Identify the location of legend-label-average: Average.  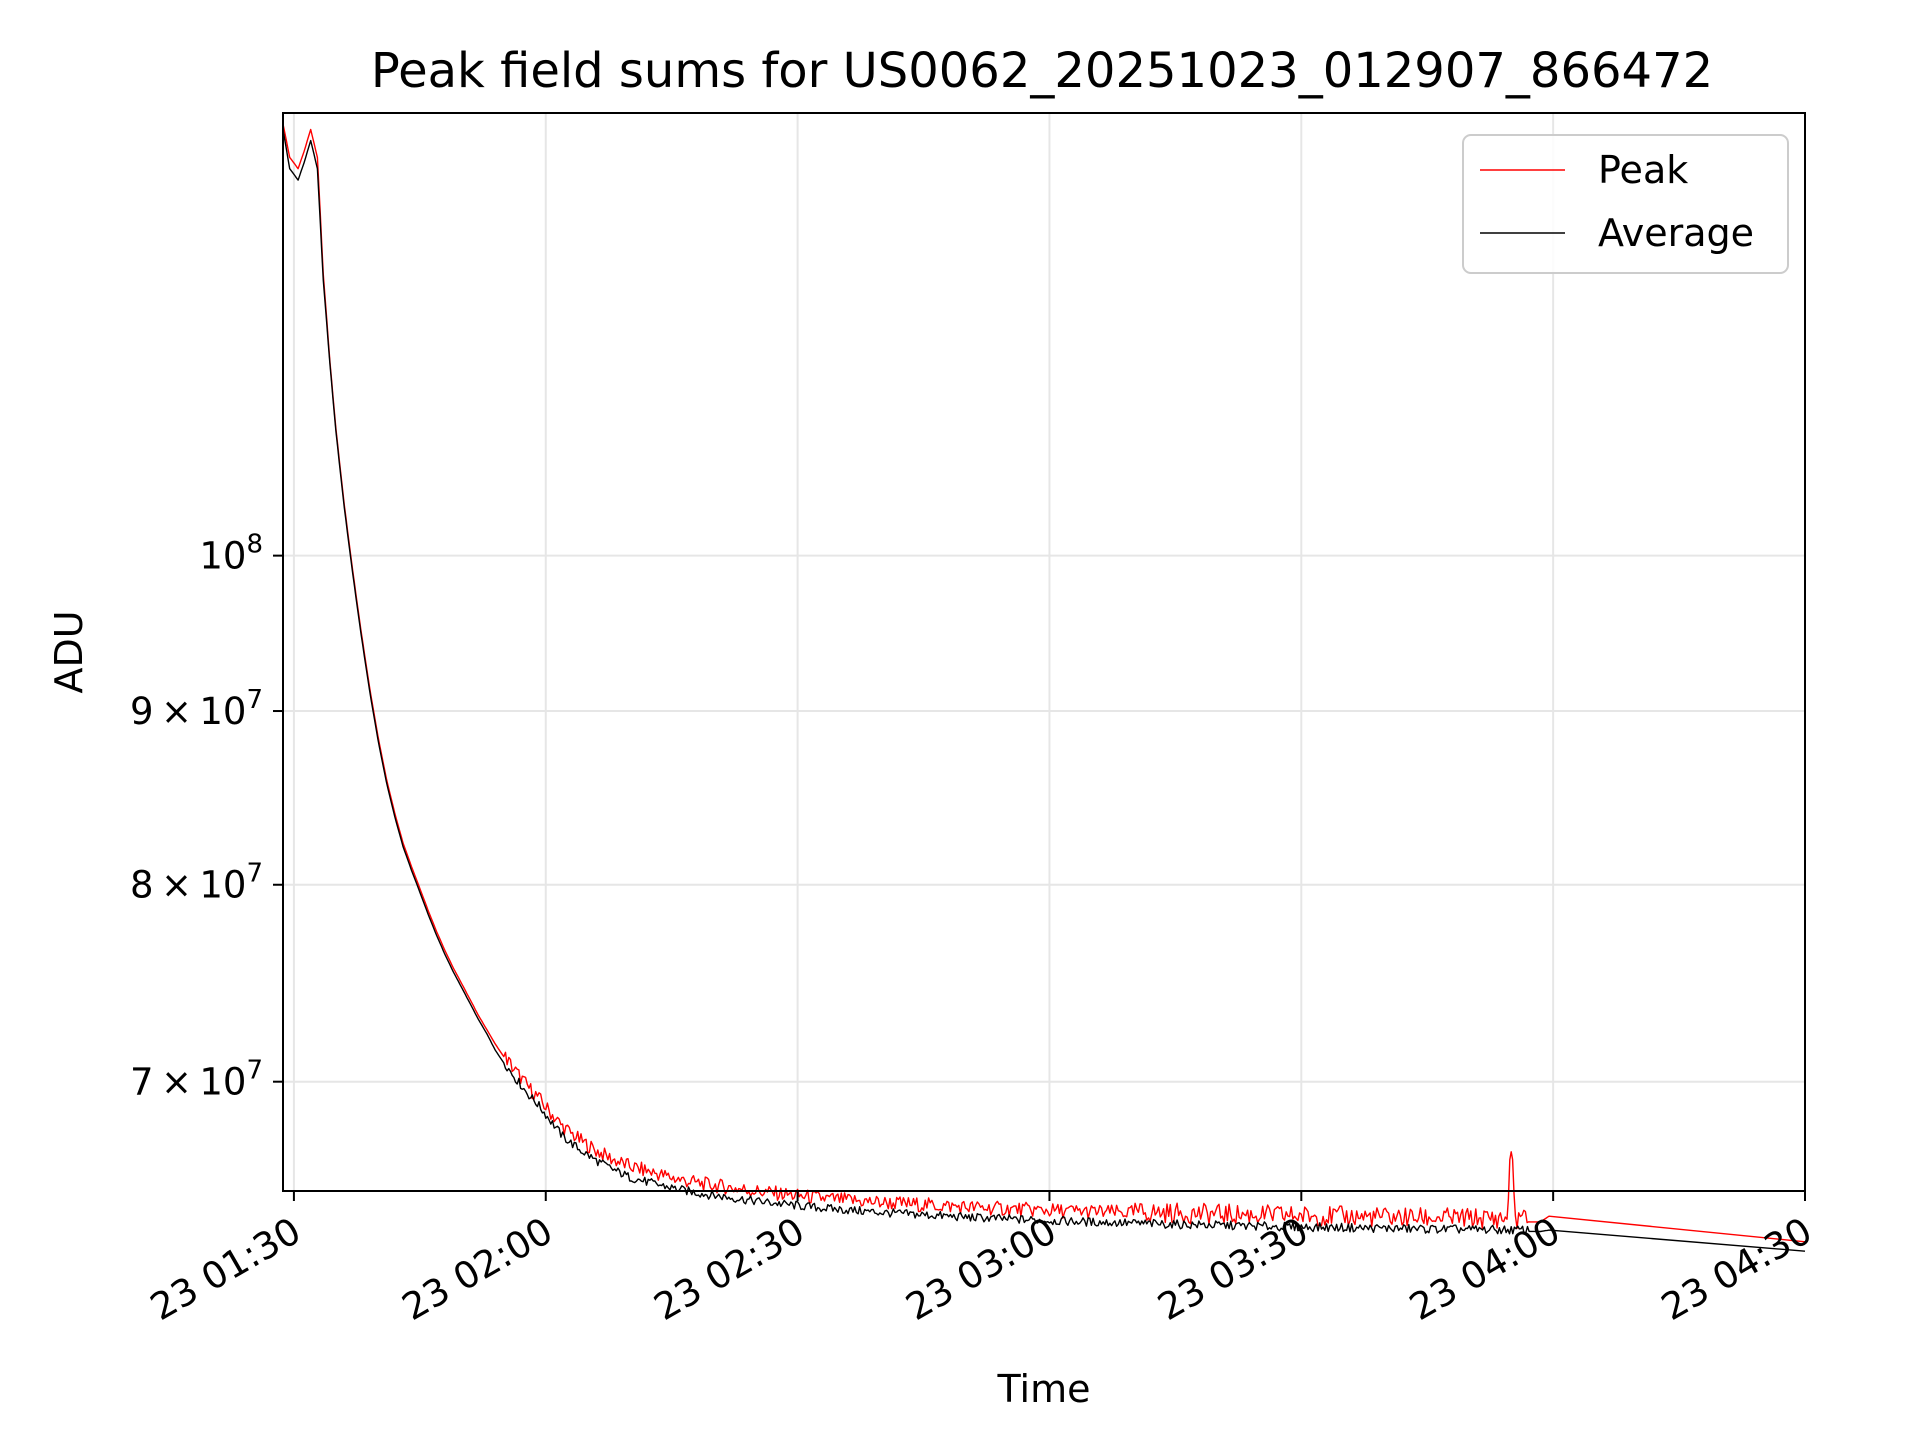
(1676, 233).